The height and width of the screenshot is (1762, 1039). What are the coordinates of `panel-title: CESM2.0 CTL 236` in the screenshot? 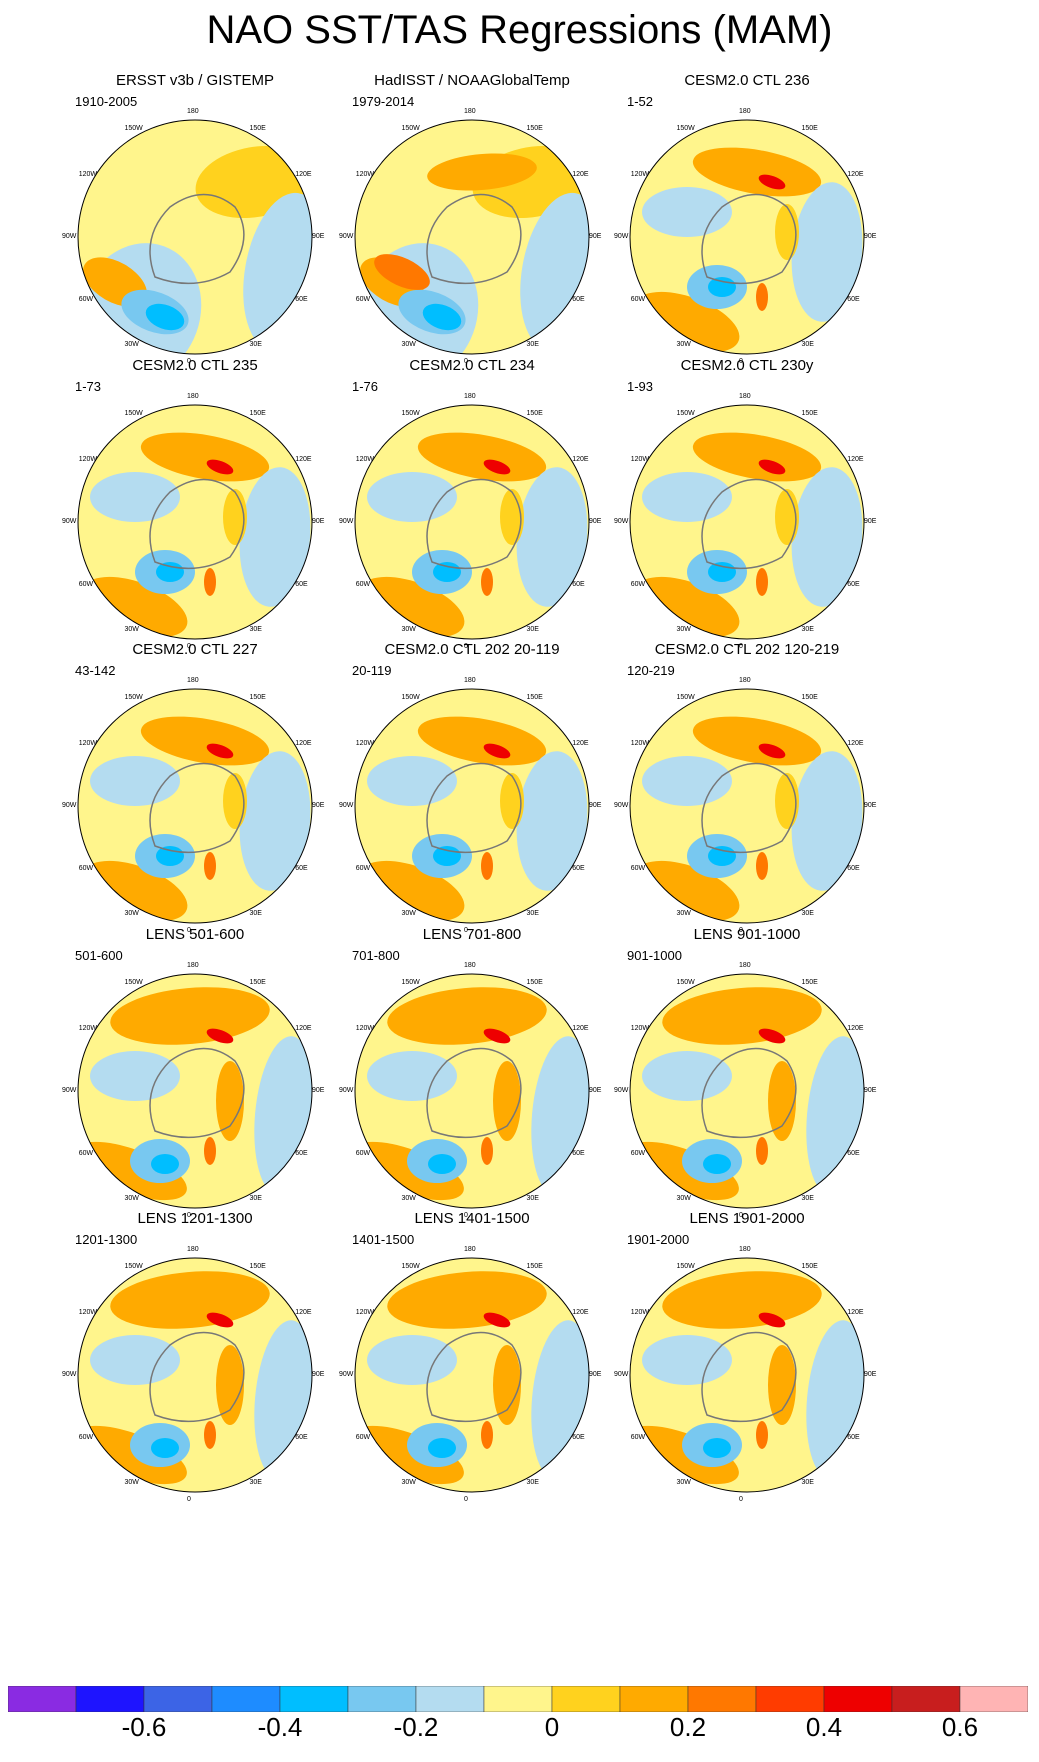 It's located at (747, 80).